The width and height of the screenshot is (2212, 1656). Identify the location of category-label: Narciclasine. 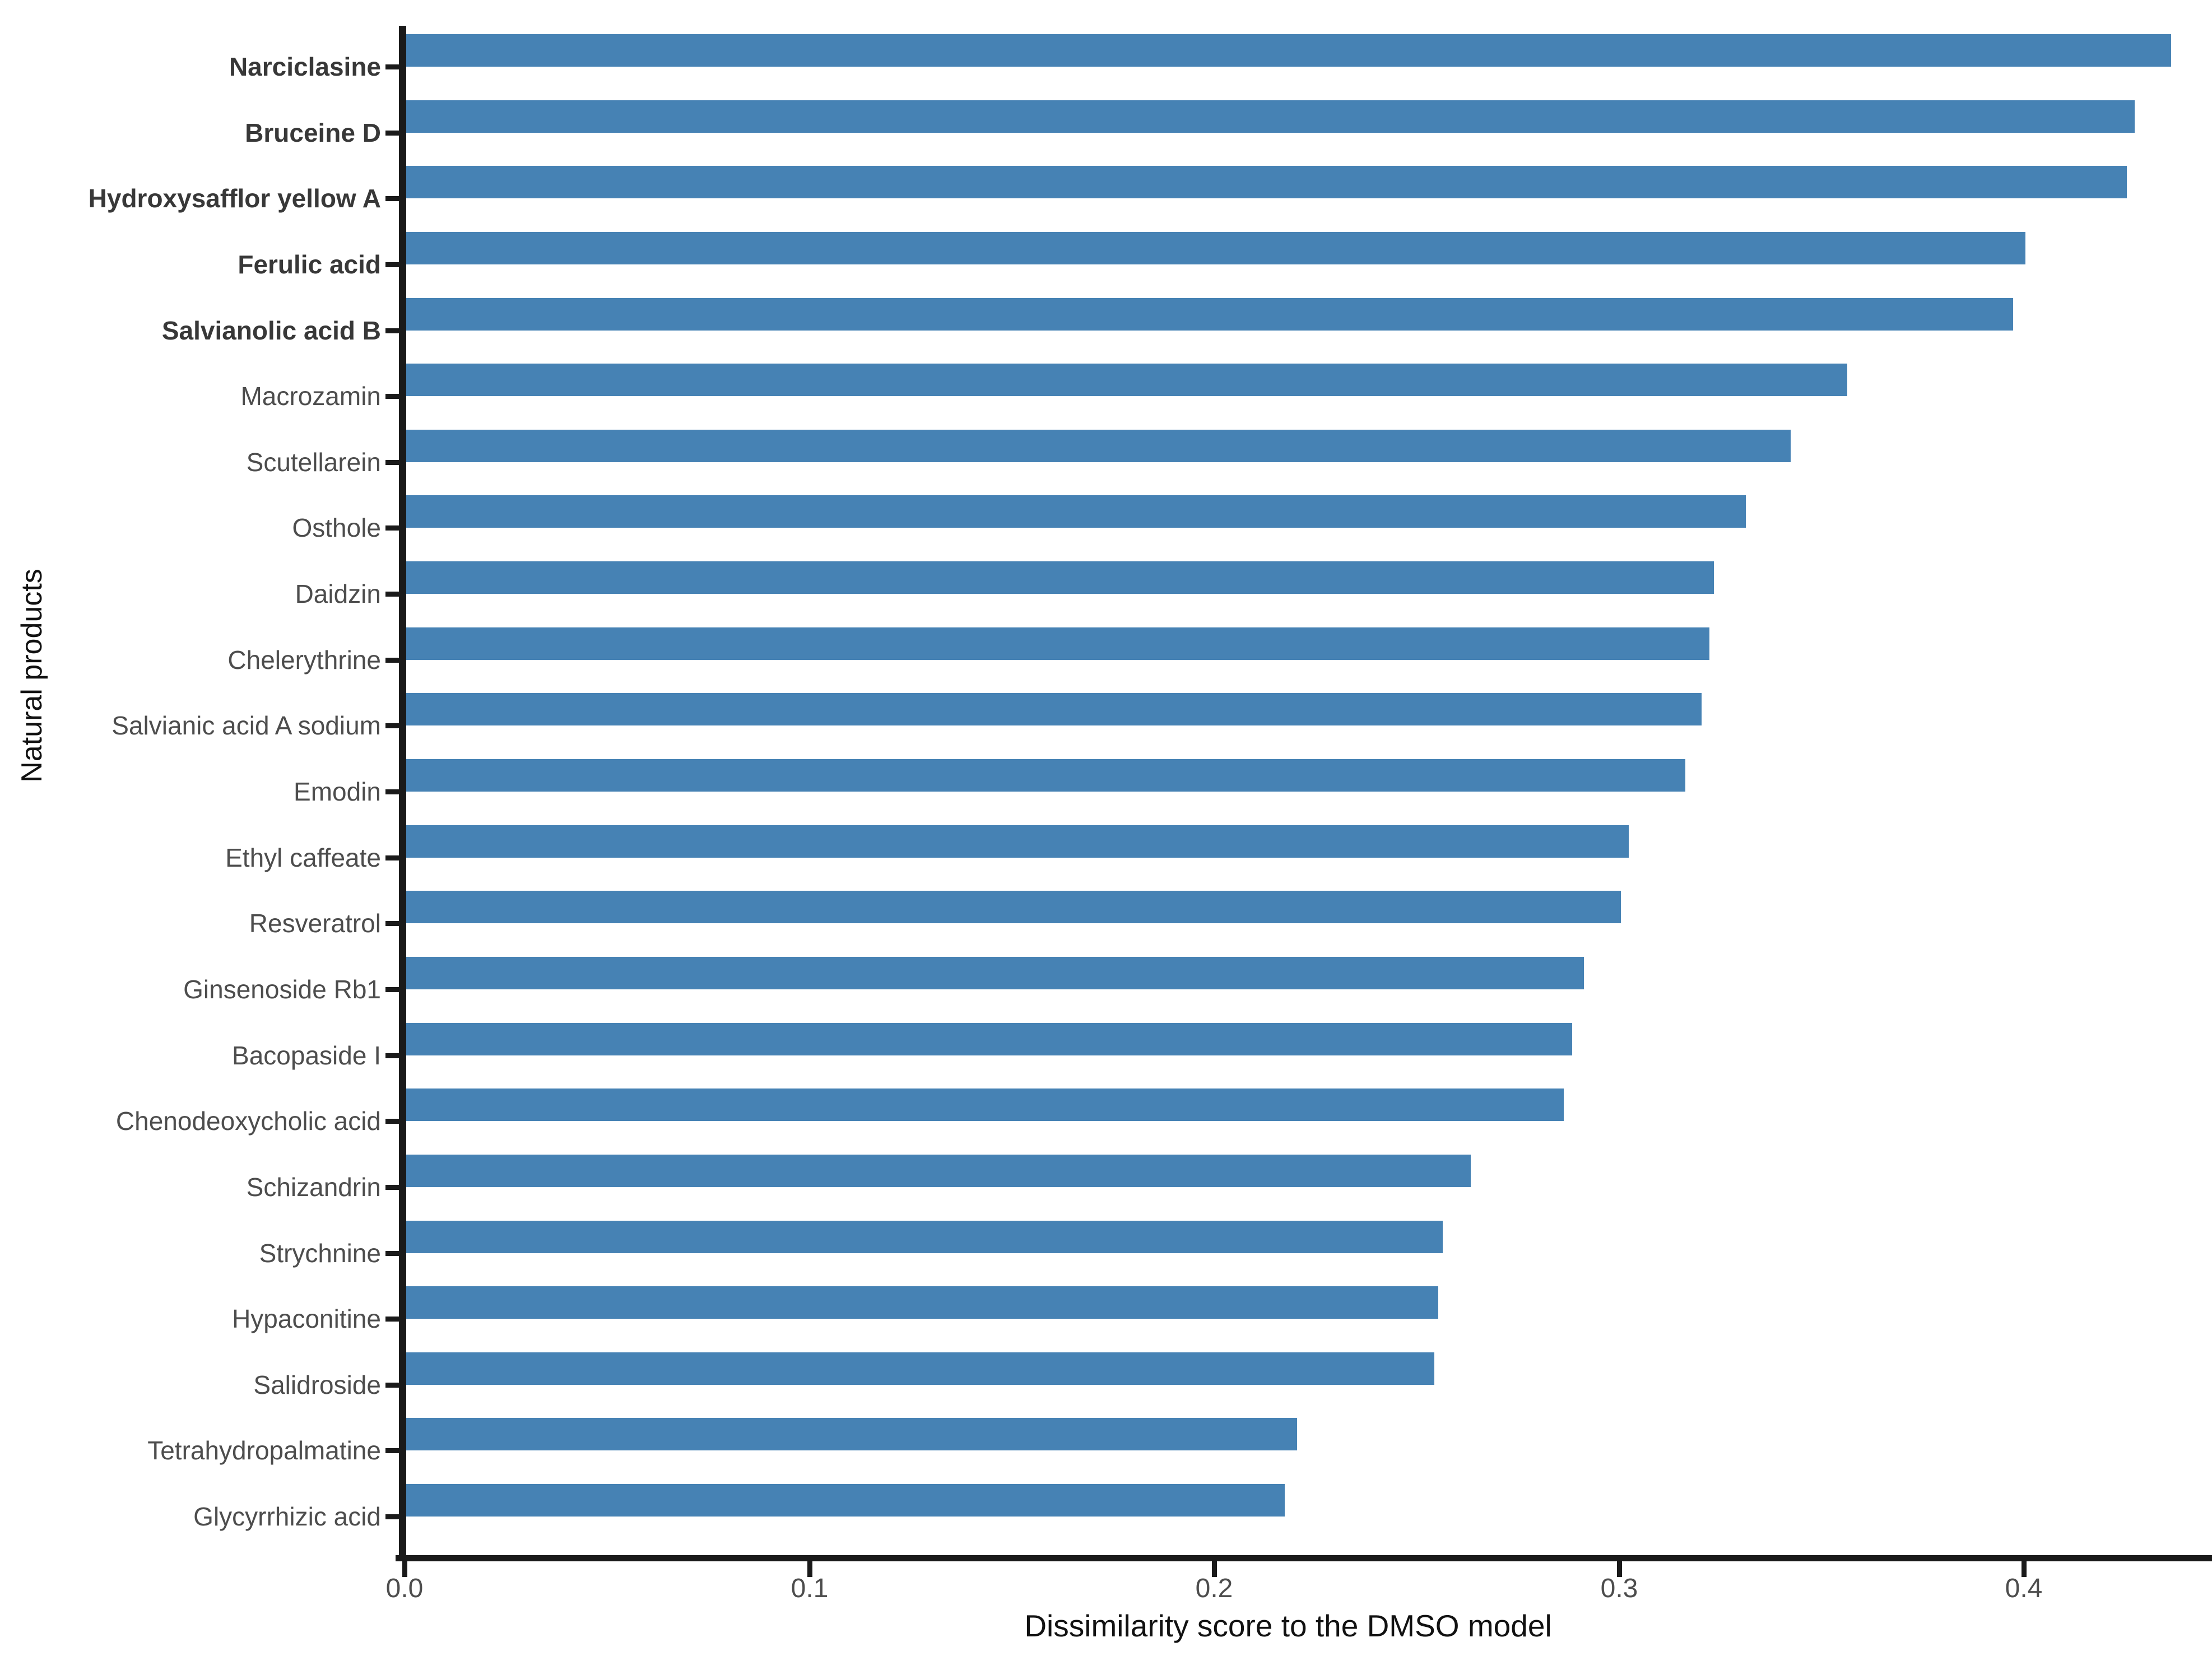
(305, 66).